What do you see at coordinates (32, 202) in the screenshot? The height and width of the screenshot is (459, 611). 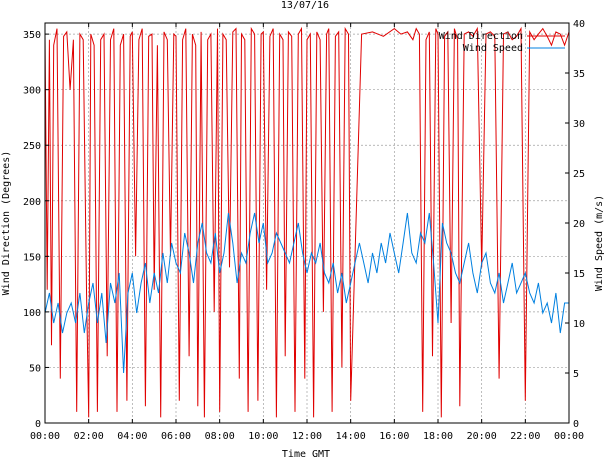 I see `y-tick-label-left: 200` at bounding box center [32, 202].